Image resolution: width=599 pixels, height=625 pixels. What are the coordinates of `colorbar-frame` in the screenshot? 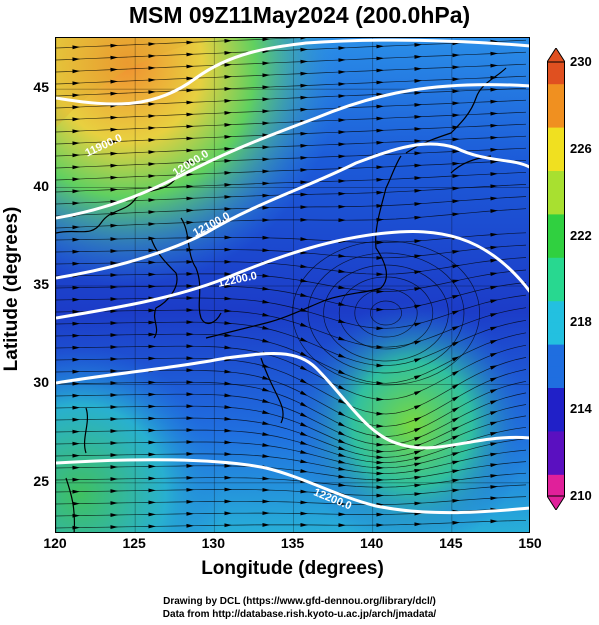 It's located at (556, 279).